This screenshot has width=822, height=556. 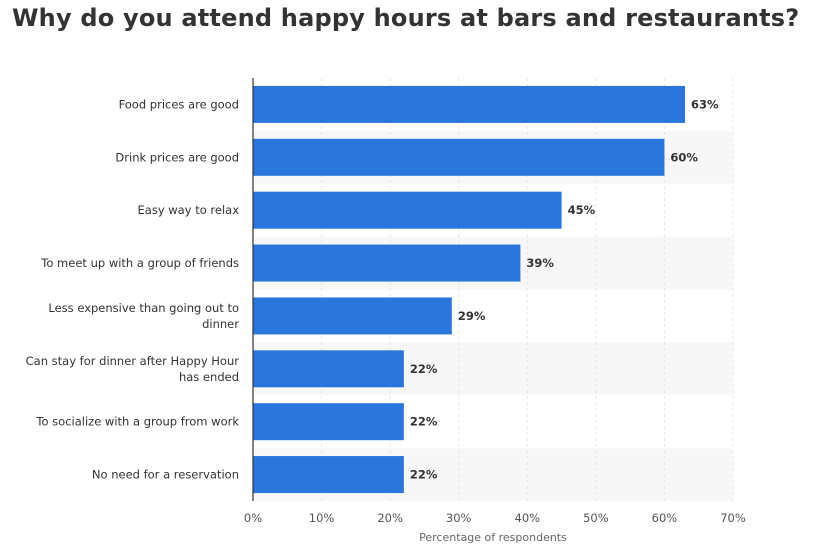 What do you see at coordinates (733, 518) in the screenshot?
I see `x-tick-label: 70%` at bounding box center [733, 518].